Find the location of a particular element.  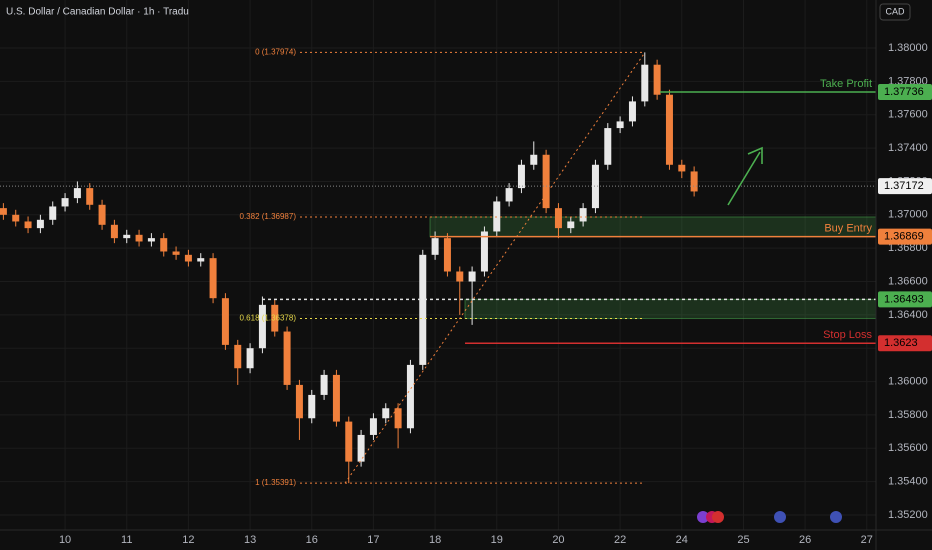

y-tick-label: 1.35600 is located at coordinates (908, 448).